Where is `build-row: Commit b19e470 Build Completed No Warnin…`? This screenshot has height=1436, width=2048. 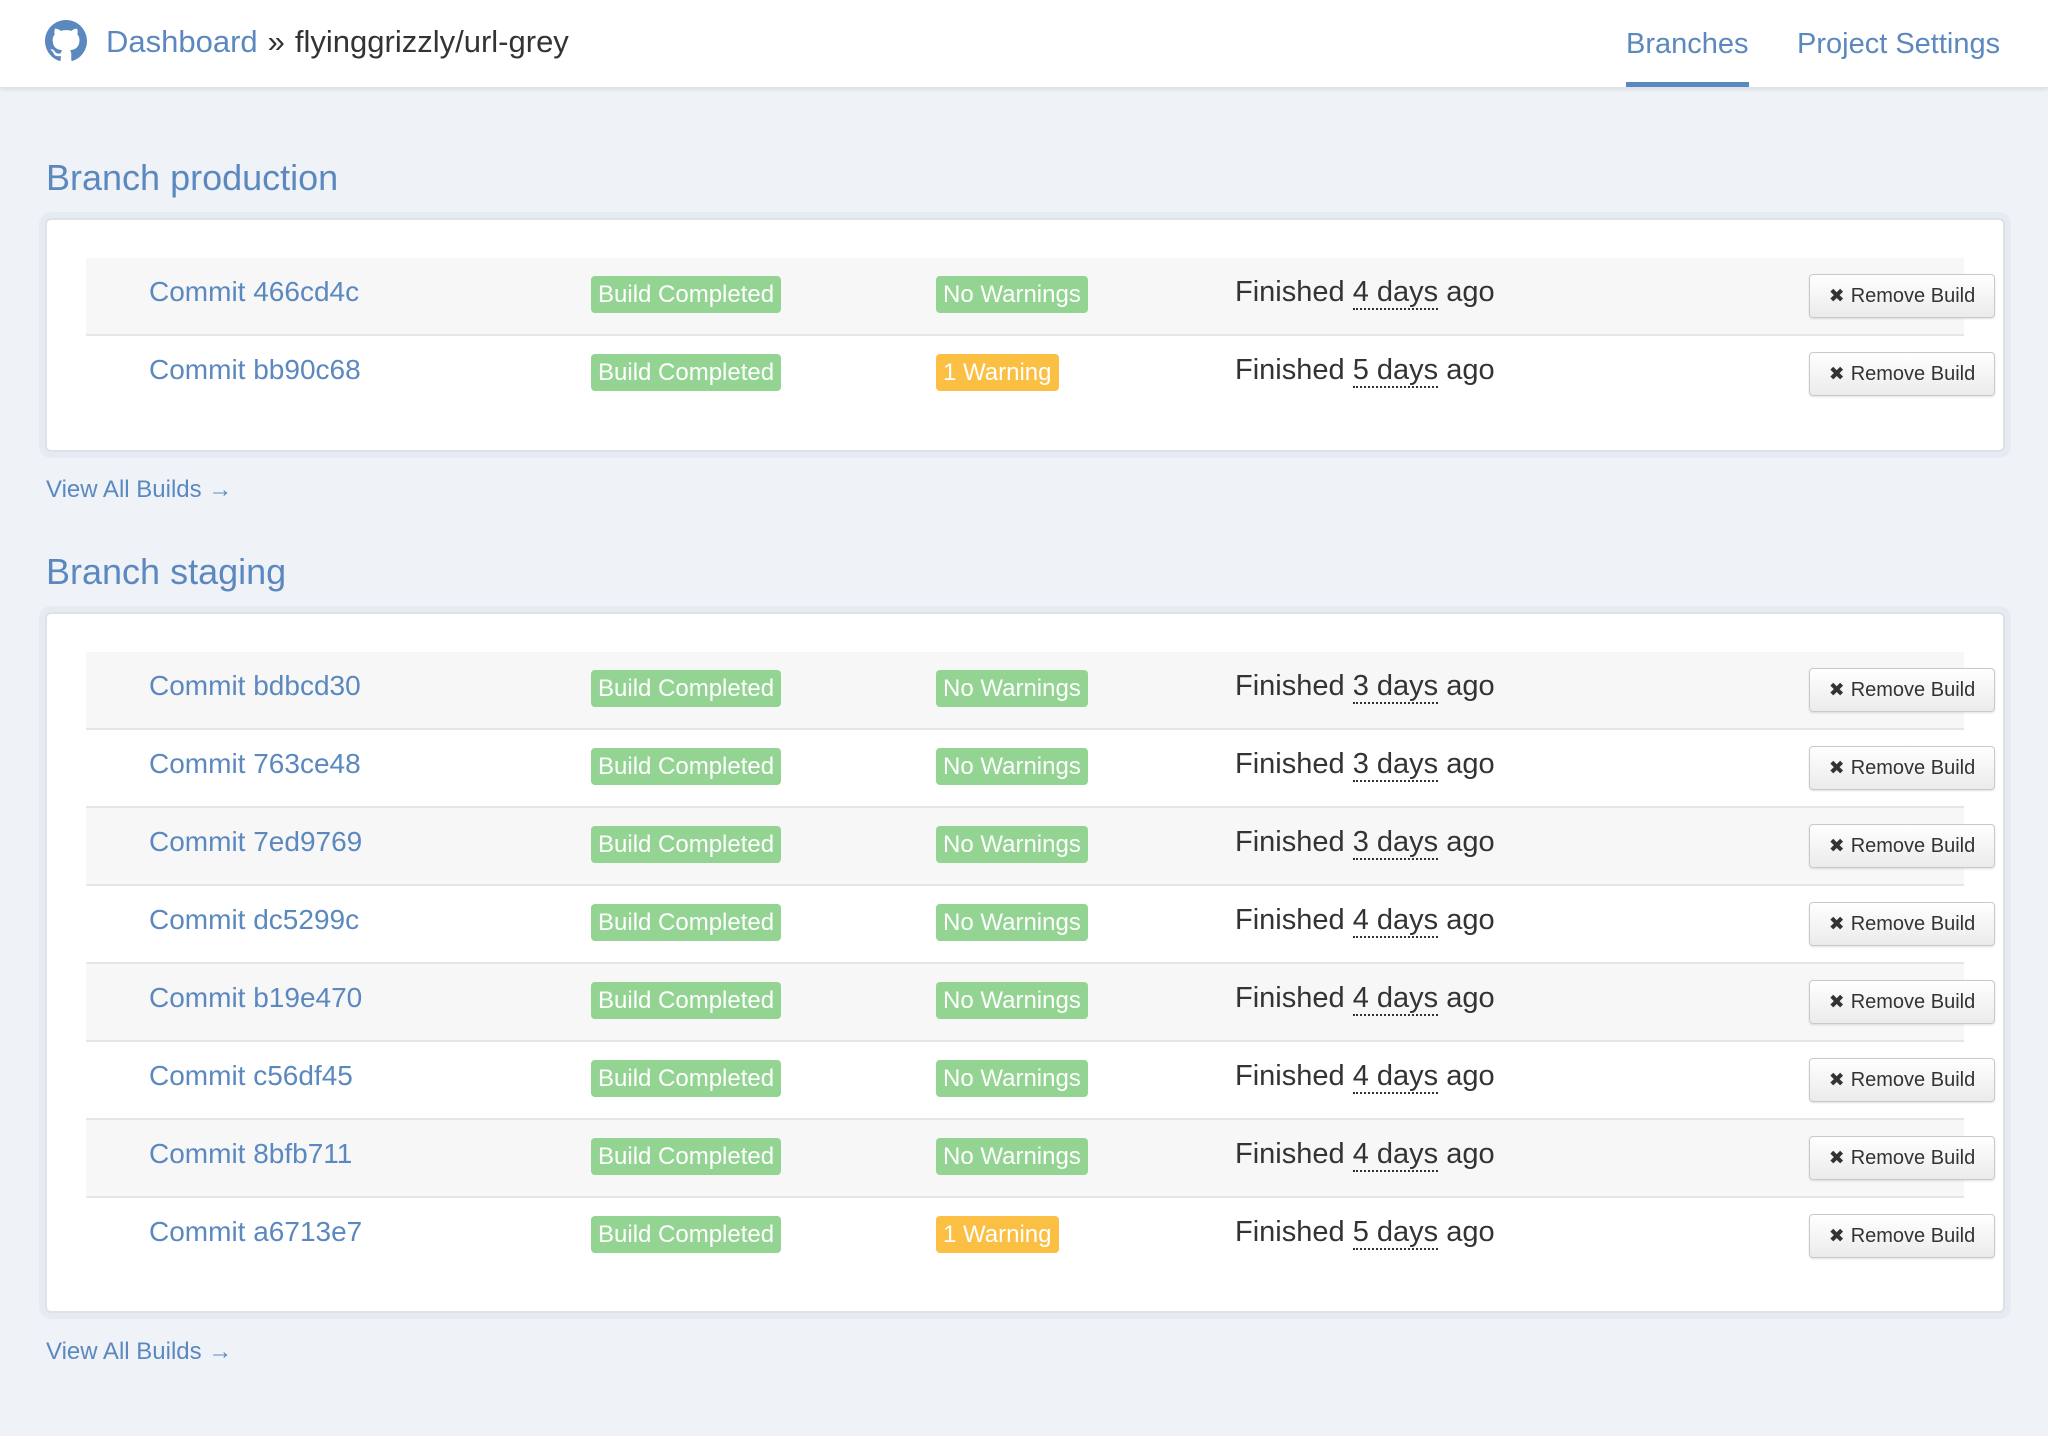
build-row: Commit b19e470 Build Completed No Warnin… is located at coordinates (1040, 1003).